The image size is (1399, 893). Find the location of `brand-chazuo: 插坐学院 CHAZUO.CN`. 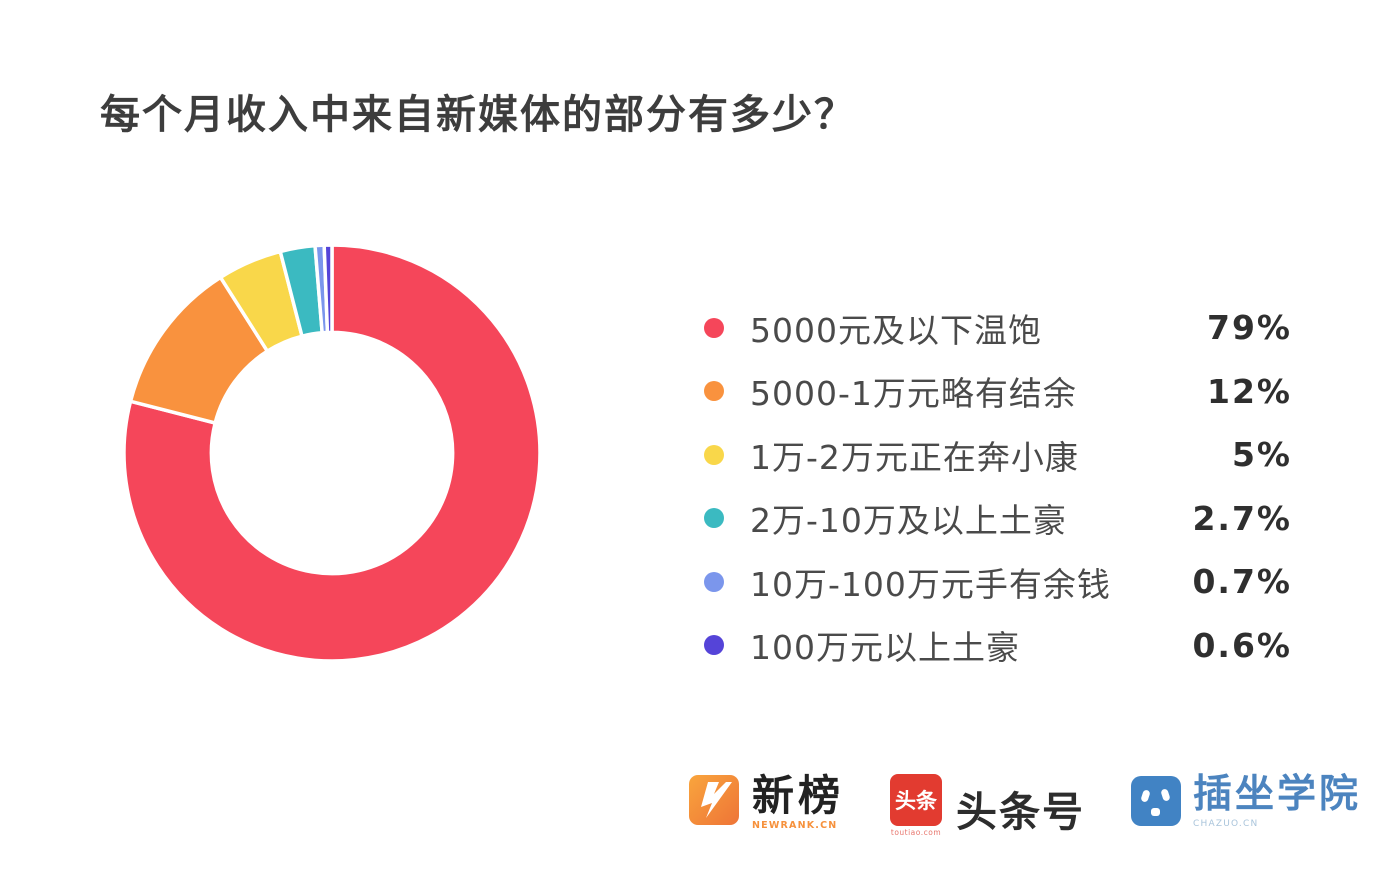

brand-chazuo: 插坐学院 CHAZUO.CN is located at coordinates (1246, 800).